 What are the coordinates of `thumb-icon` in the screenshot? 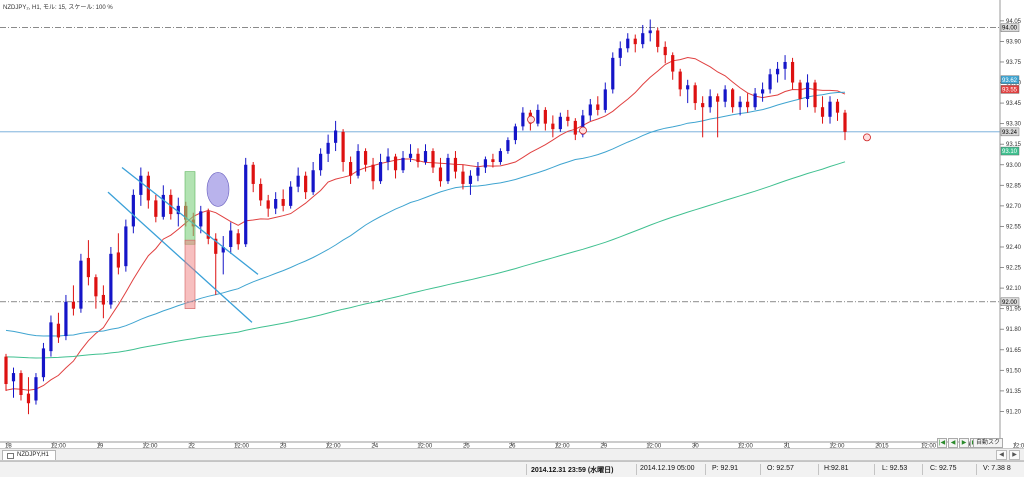 It's located at (531, 119).